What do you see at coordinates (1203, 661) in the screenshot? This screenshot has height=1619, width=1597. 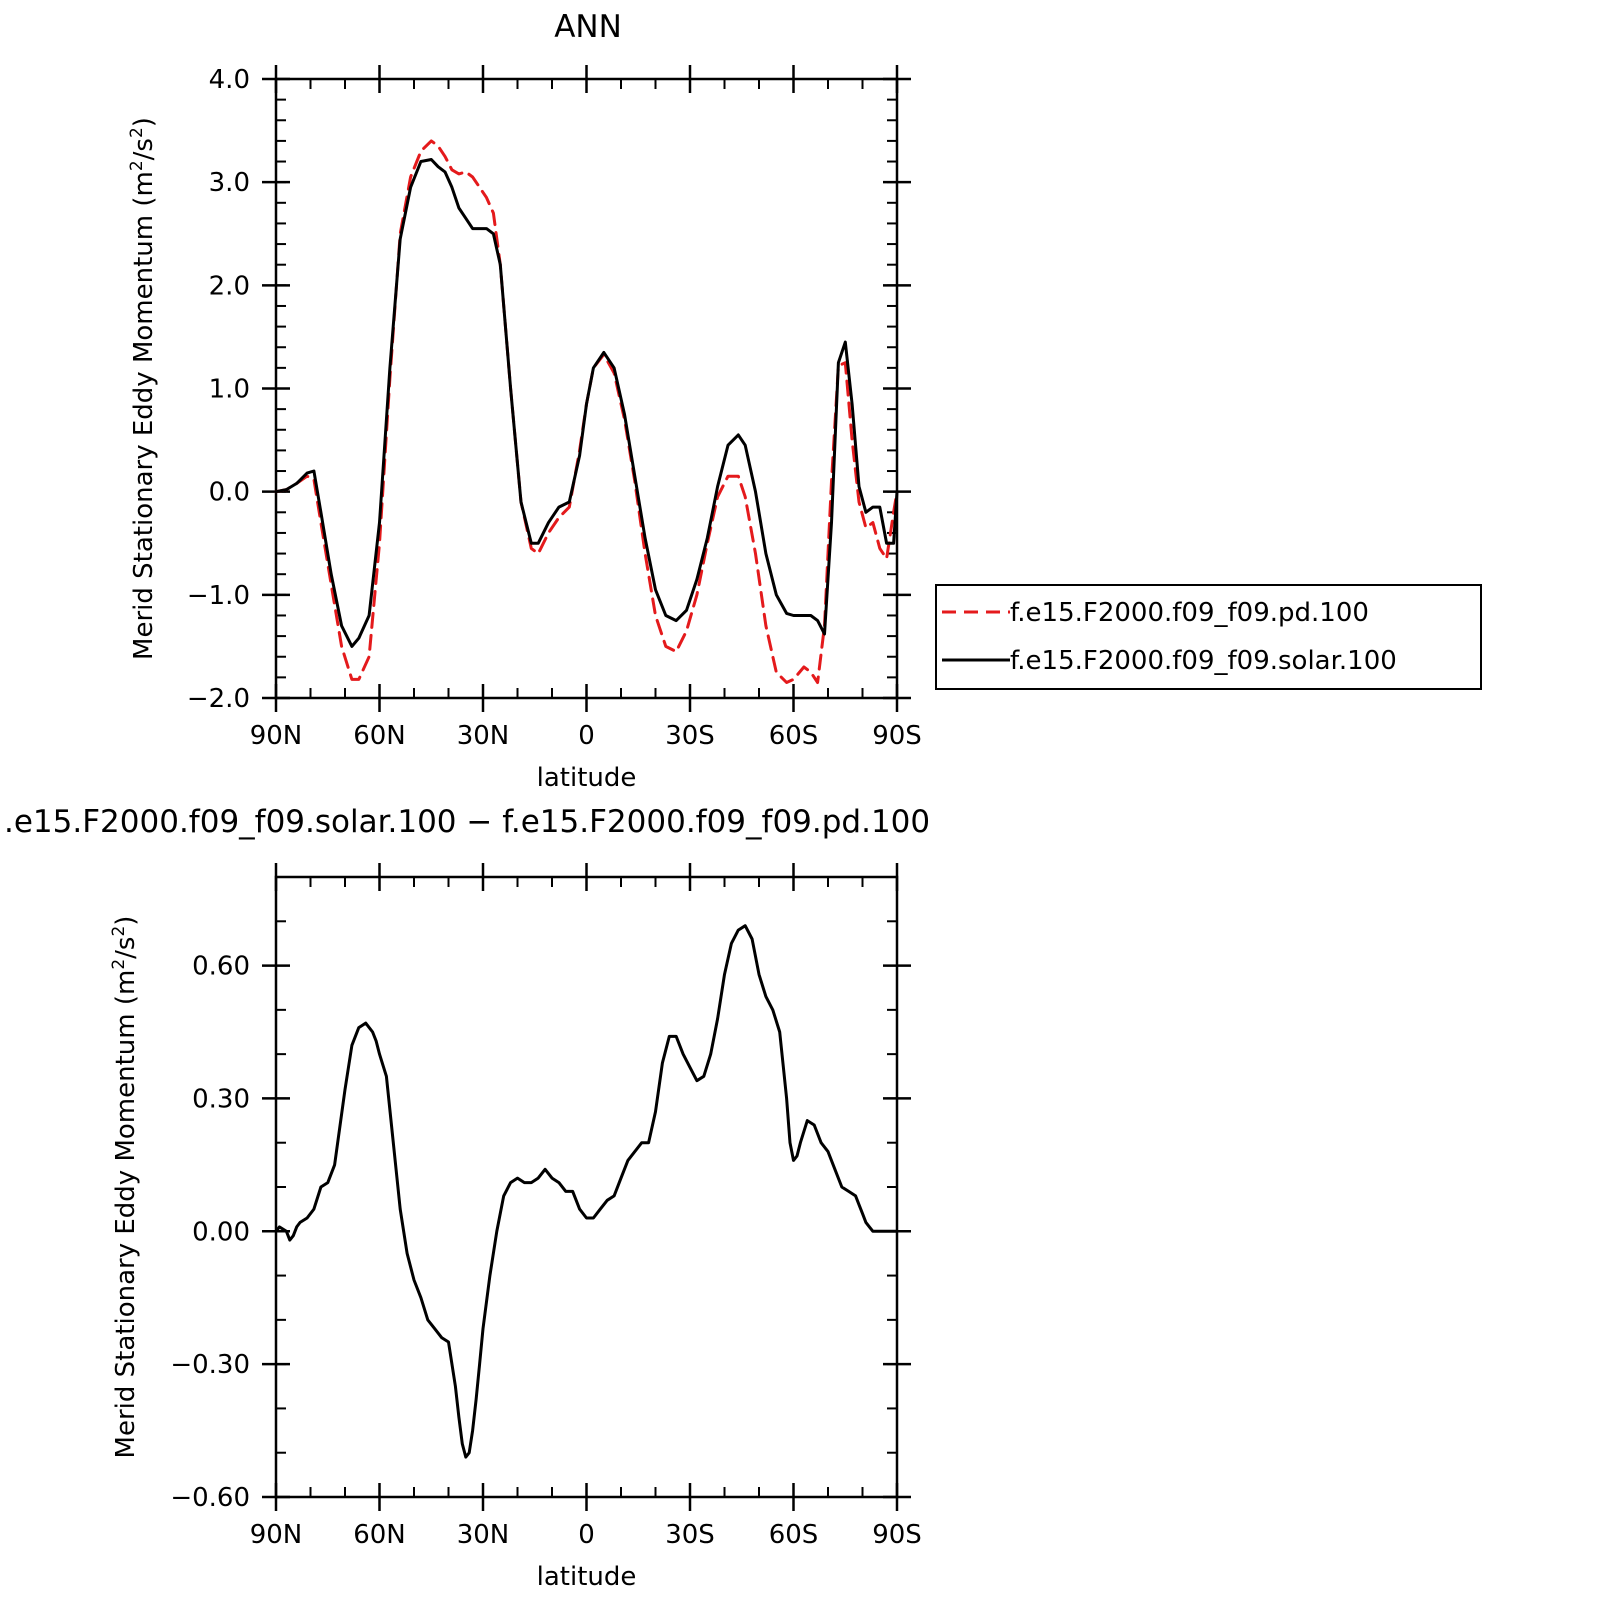 I see `legend-entry: f.e15.F2000.f09_f09.solar.100` at bounding box center [1203, 661].